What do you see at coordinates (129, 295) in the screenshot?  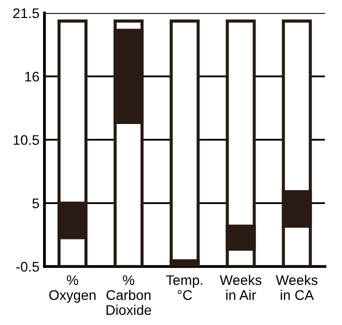 I see `x-tick-label: % Carbon Dioxide` at bounding box center [129, 295].